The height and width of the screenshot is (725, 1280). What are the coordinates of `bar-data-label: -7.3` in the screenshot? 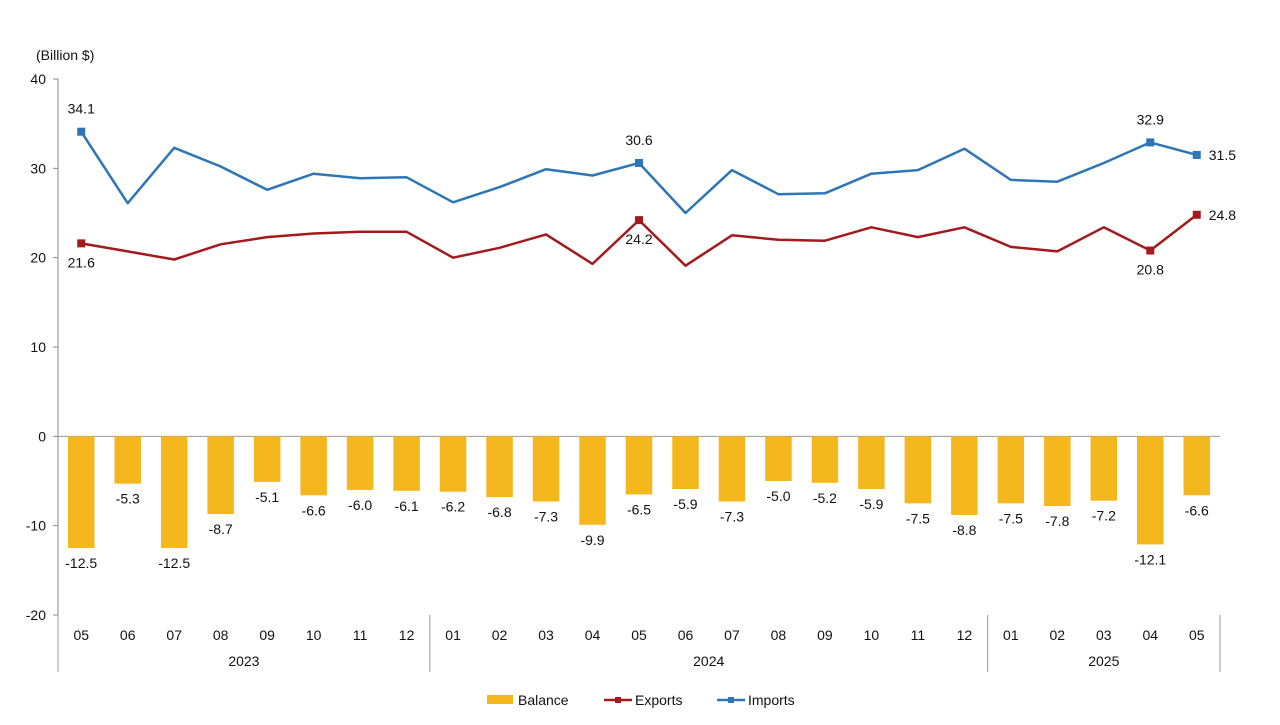 It's located at (546, 517).